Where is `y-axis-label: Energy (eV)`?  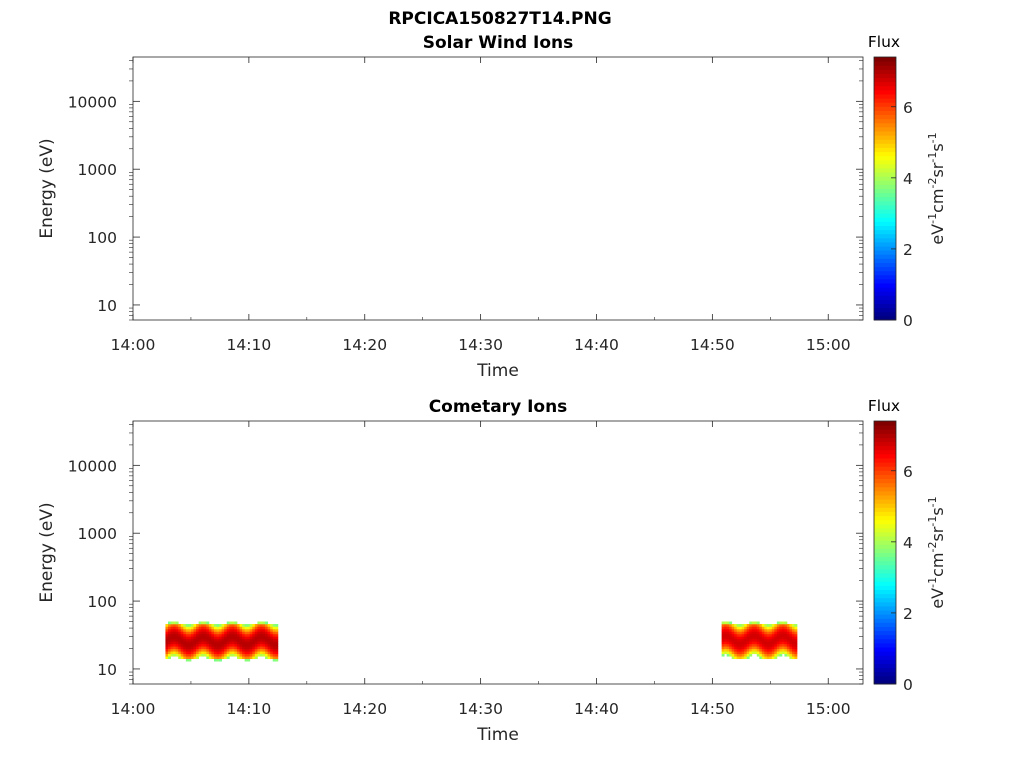 y-axis-label: Energy (eV) is located at coordinates (47, 552).